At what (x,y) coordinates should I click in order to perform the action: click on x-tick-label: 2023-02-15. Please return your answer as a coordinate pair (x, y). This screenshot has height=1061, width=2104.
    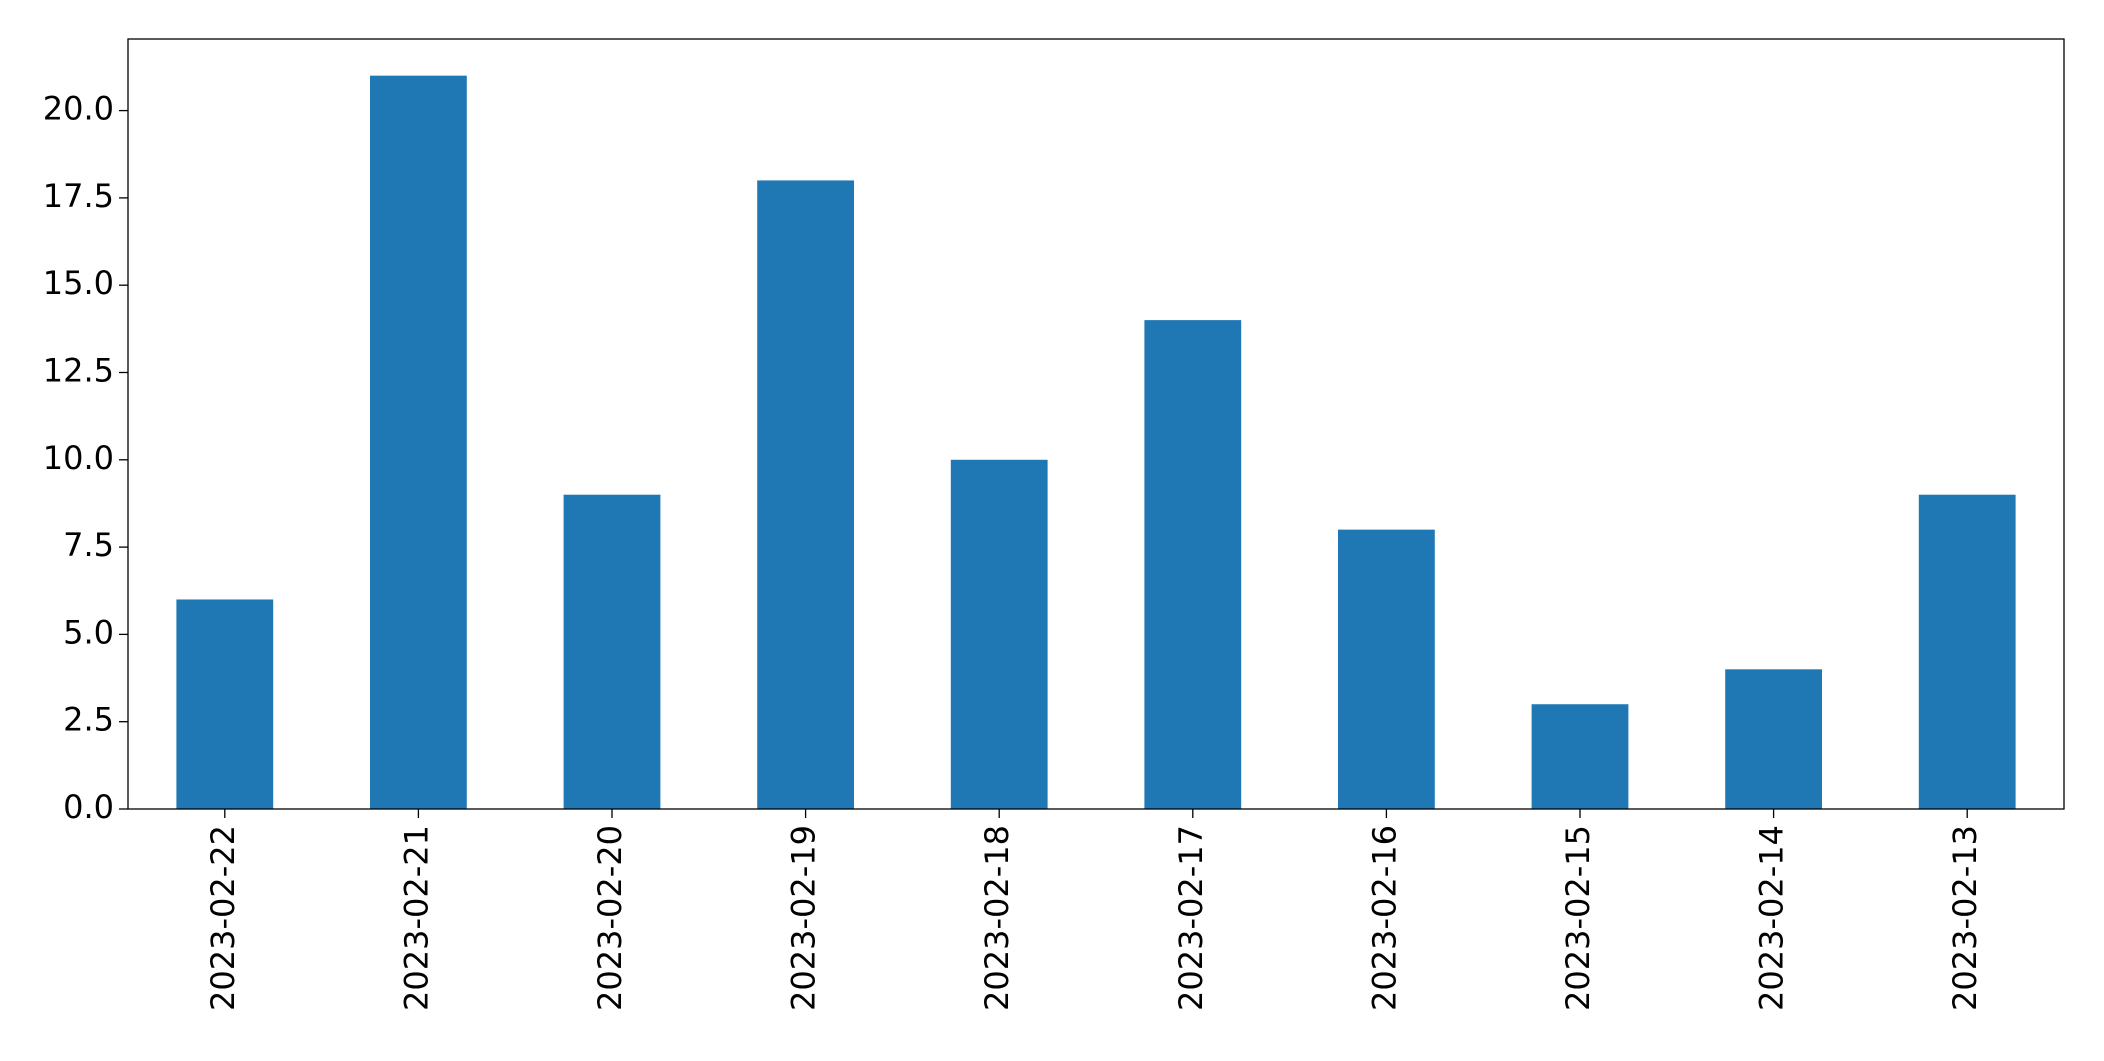
    Looking at the image, I should click on (1578, 918).